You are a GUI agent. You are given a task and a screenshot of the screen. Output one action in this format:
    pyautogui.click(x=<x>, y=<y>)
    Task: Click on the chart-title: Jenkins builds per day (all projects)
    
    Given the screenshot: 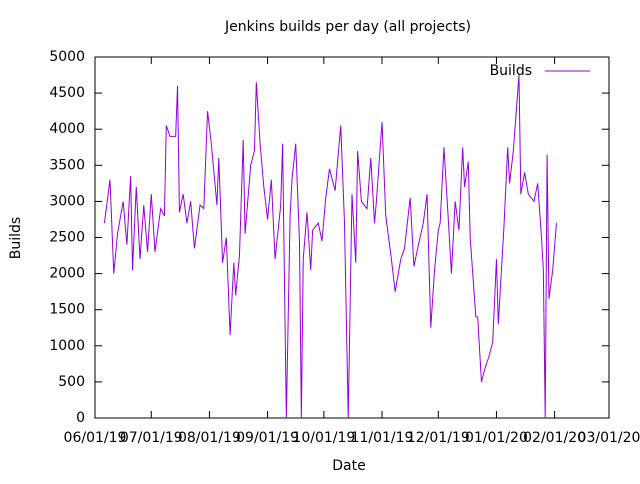 What is the action you would take?
    pyautogui.click(x=347, y=27)
    